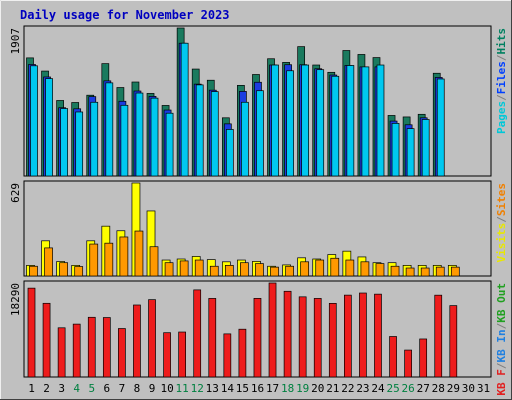 This screenshot has height=400, width=512. What do you see at coordinates (501, 41) in the screenshot?
I see `legend-entry-4: Hits` at bounding box center [501, 41].